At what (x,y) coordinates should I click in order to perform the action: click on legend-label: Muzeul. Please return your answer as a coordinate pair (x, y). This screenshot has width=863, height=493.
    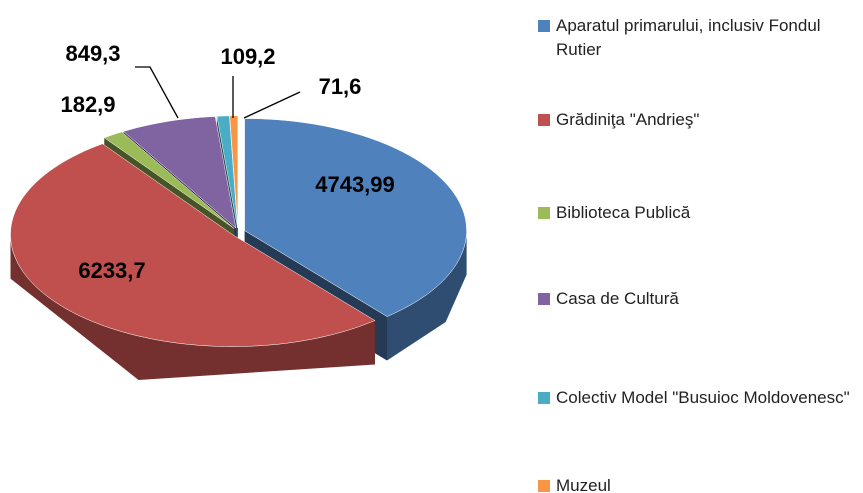
    Looking at the image, I should click on (583, 484).